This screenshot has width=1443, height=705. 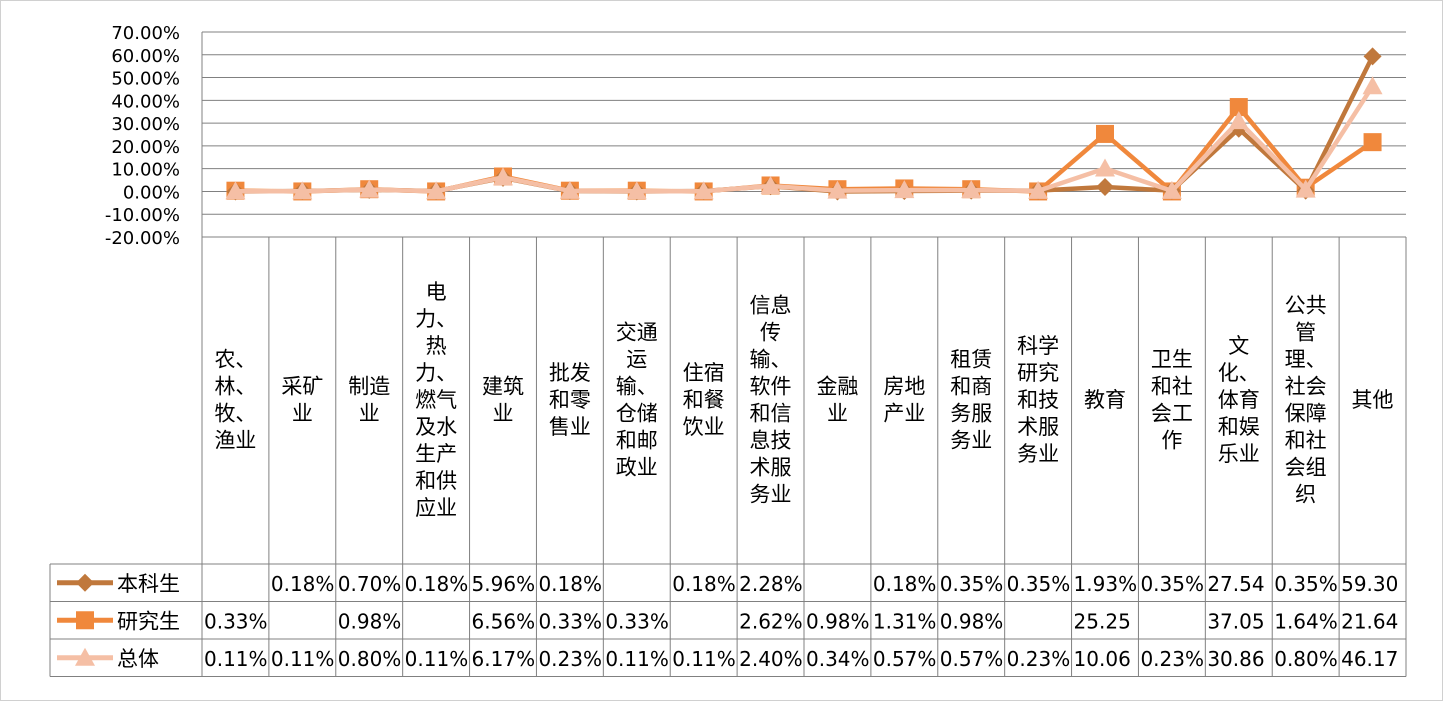 What do you see at coordinates (148, 584) in the screenshot?
I see `legend-label: 本科生` at bounding box center [148, 584].